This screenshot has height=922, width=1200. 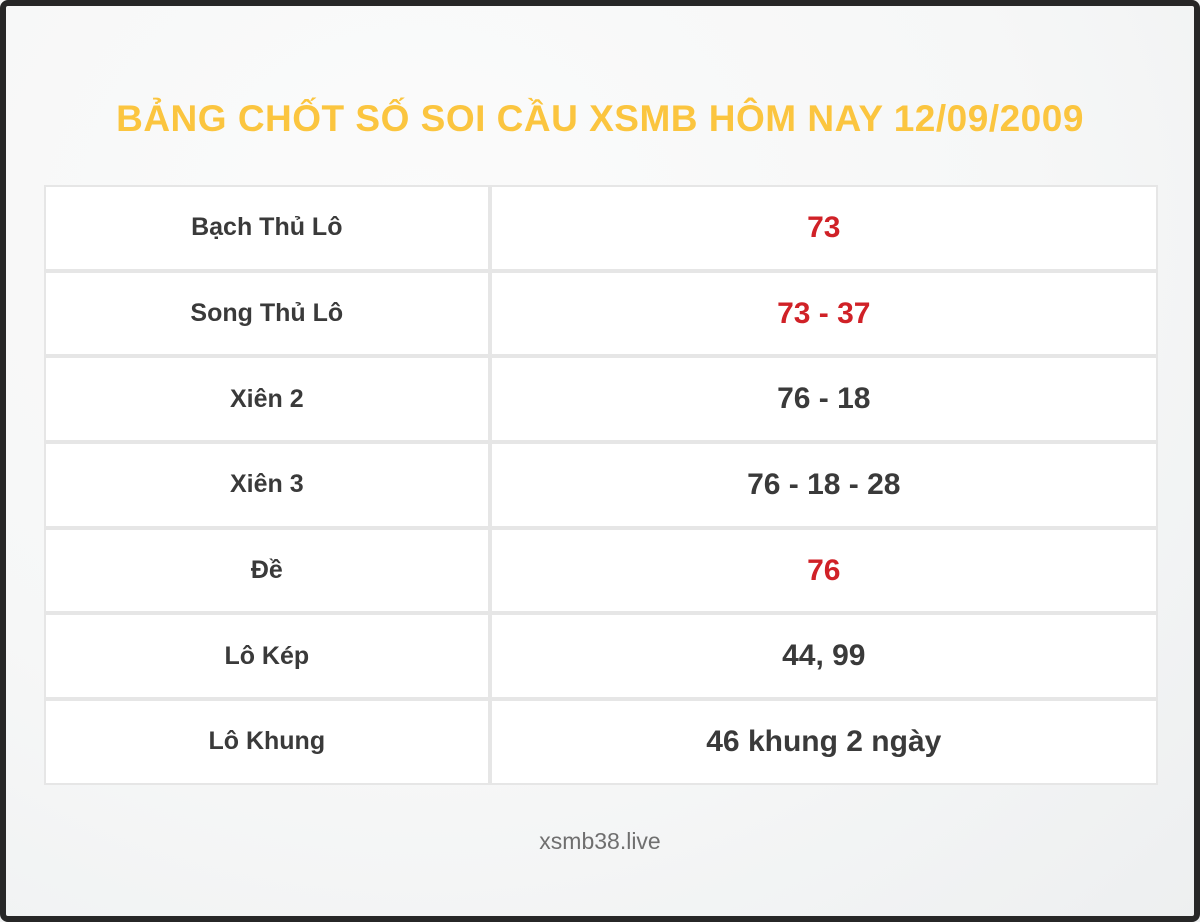 I want to click on row-label: Xiên 3, so click(x=267, y=485).